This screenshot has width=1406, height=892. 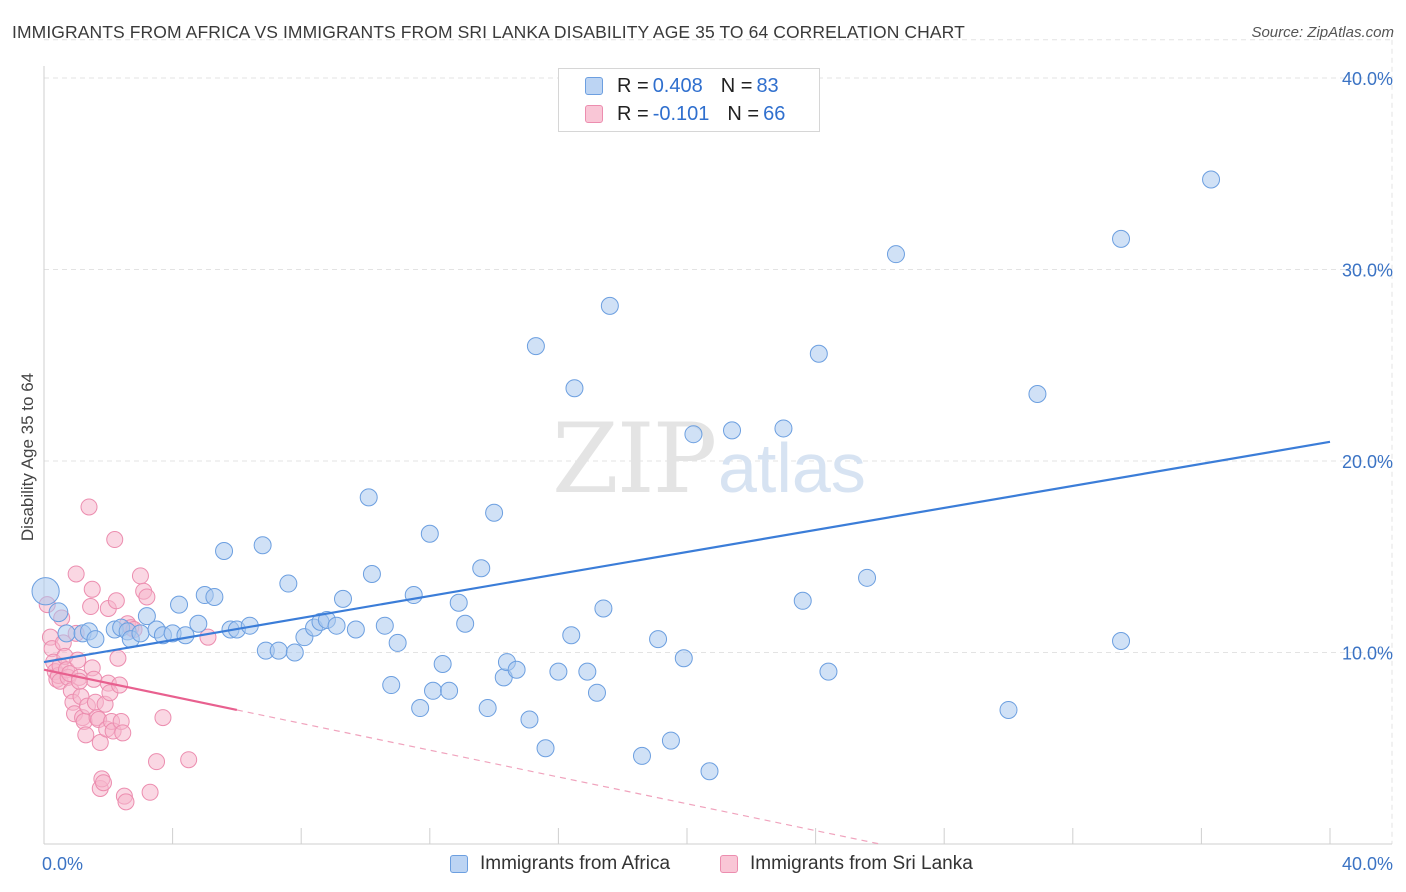 What do you see at coordinates (633, 85) in the screenshot?
I see `legend-r-label: R =` at bounding box center [633, 85].